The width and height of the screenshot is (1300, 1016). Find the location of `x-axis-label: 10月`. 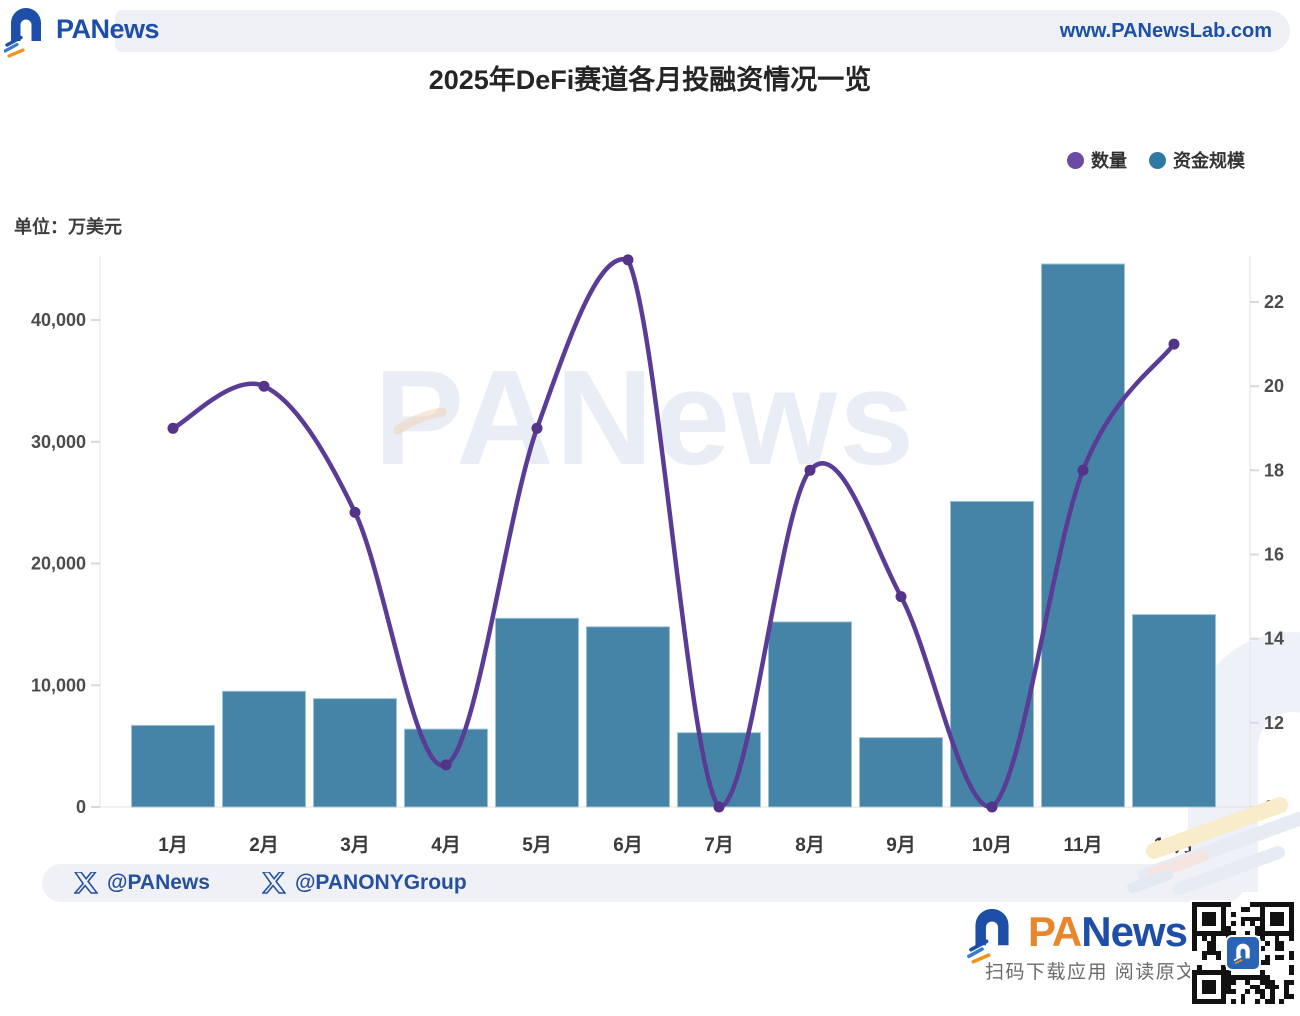

x-axis-label: 10月 is located at coordinates (992, 845).